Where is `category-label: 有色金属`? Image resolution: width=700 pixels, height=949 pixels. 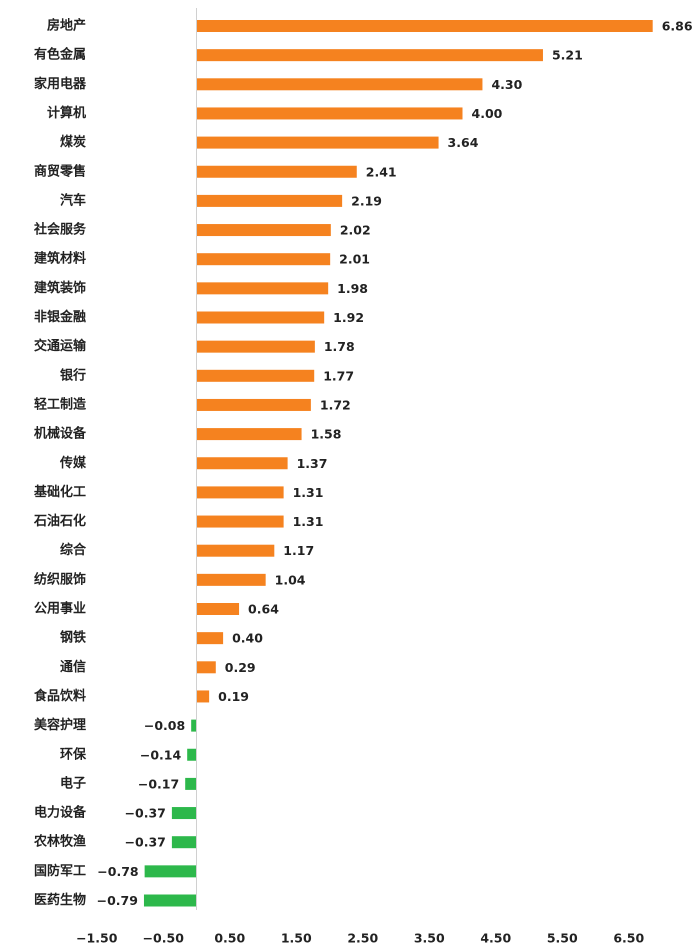 category-label: 有色金属 is located at coordinates (60, 55).